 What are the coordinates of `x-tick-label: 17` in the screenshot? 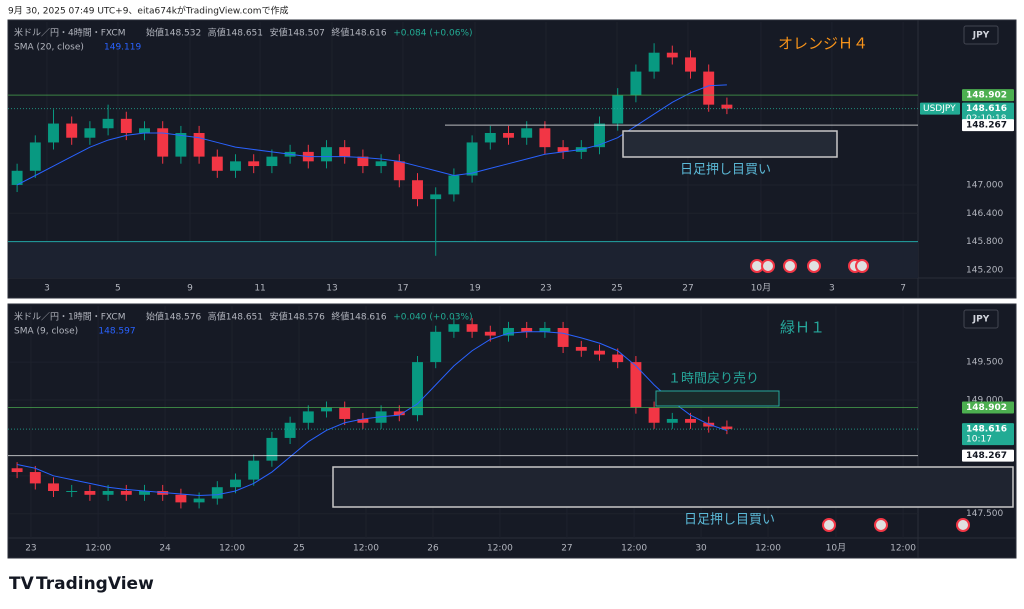 It's located at (402, 289).